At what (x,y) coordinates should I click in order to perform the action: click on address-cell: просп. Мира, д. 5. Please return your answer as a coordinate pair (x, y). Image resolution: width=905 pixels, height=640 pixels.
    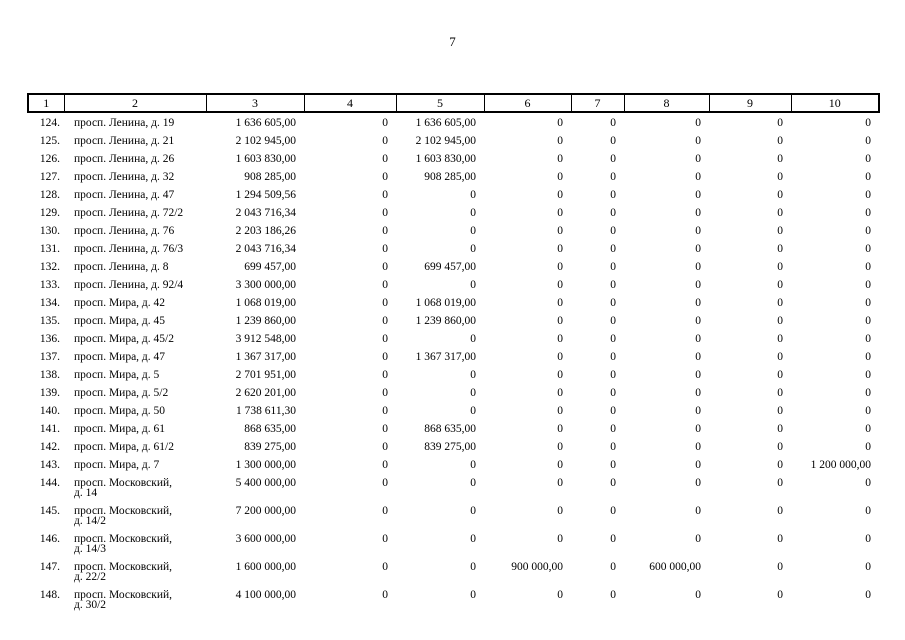
    Looking at the image, I should click on (117, 374).